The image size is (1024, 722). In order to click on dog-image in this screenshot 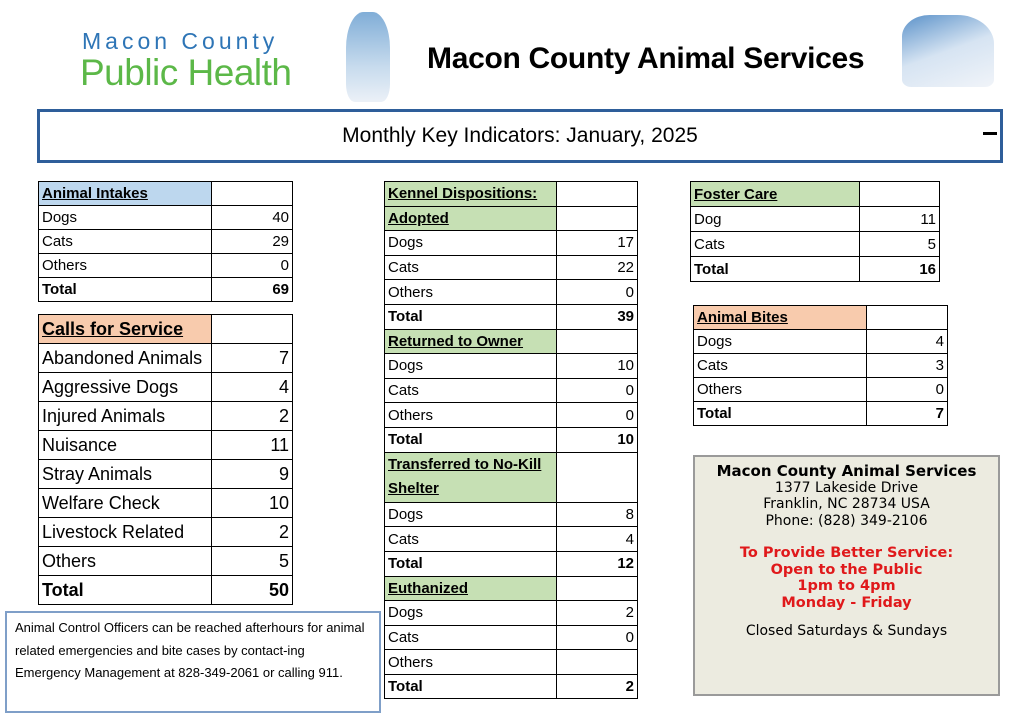, I will do `click(948, 51)`.